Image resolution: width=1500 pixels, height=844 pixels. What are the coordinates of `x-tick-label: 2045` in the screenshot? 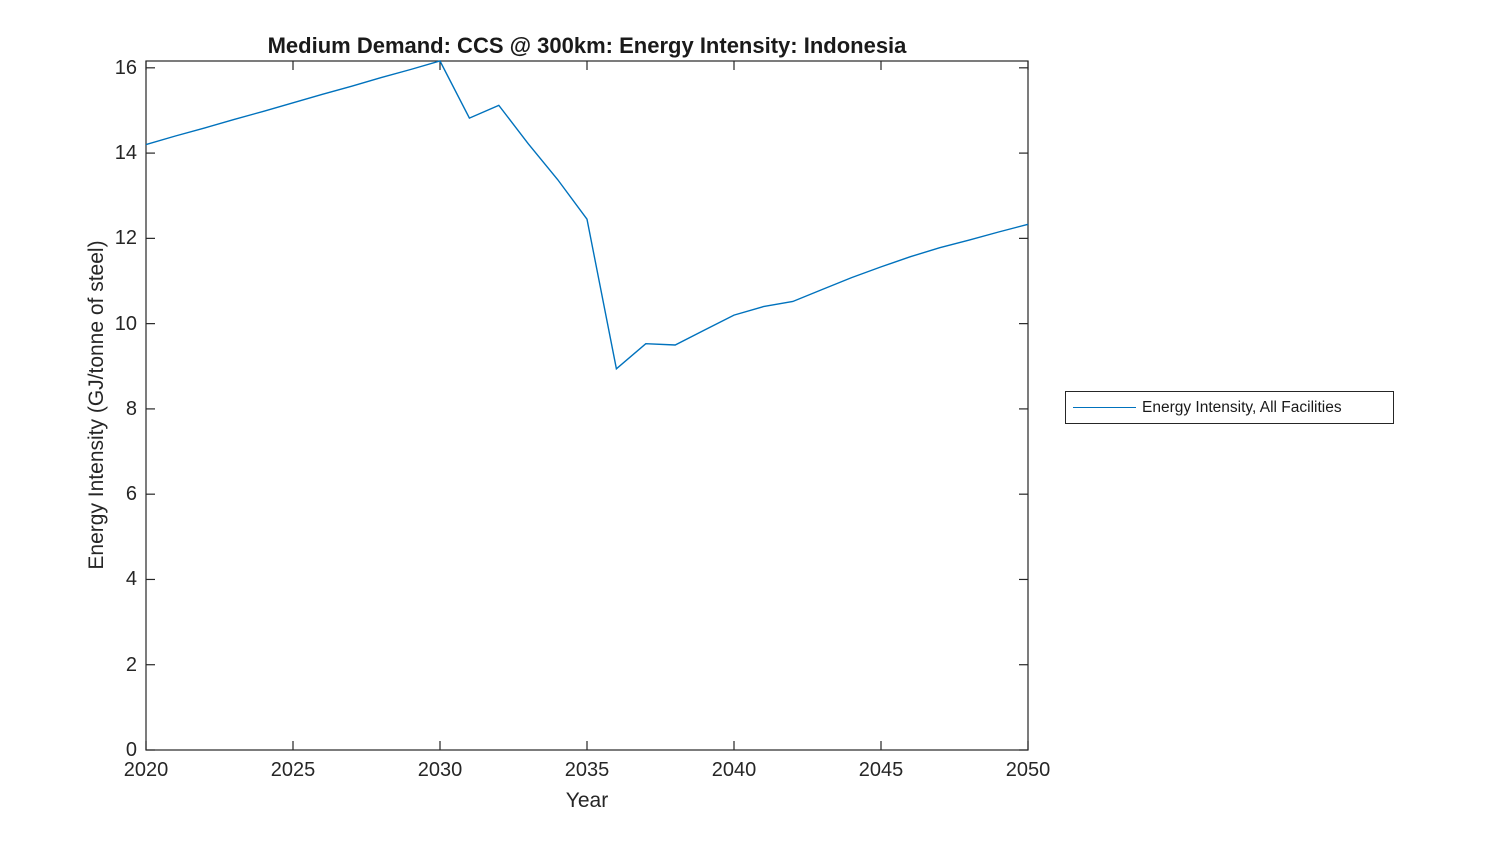 It's located at (881, 770).